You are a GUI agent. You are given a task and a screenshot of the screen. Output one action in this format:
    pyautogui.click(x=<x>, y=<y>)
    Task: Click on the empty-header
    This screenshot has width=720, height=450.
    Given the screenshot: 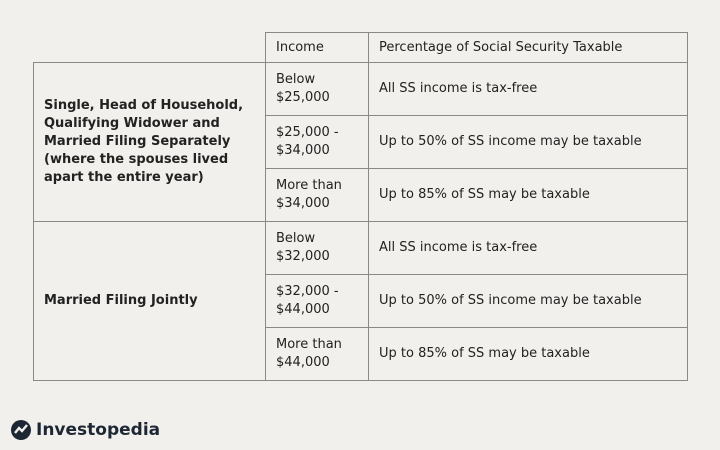 What is the action you would take?
    pyautogui.click(x=149, y=47)
    